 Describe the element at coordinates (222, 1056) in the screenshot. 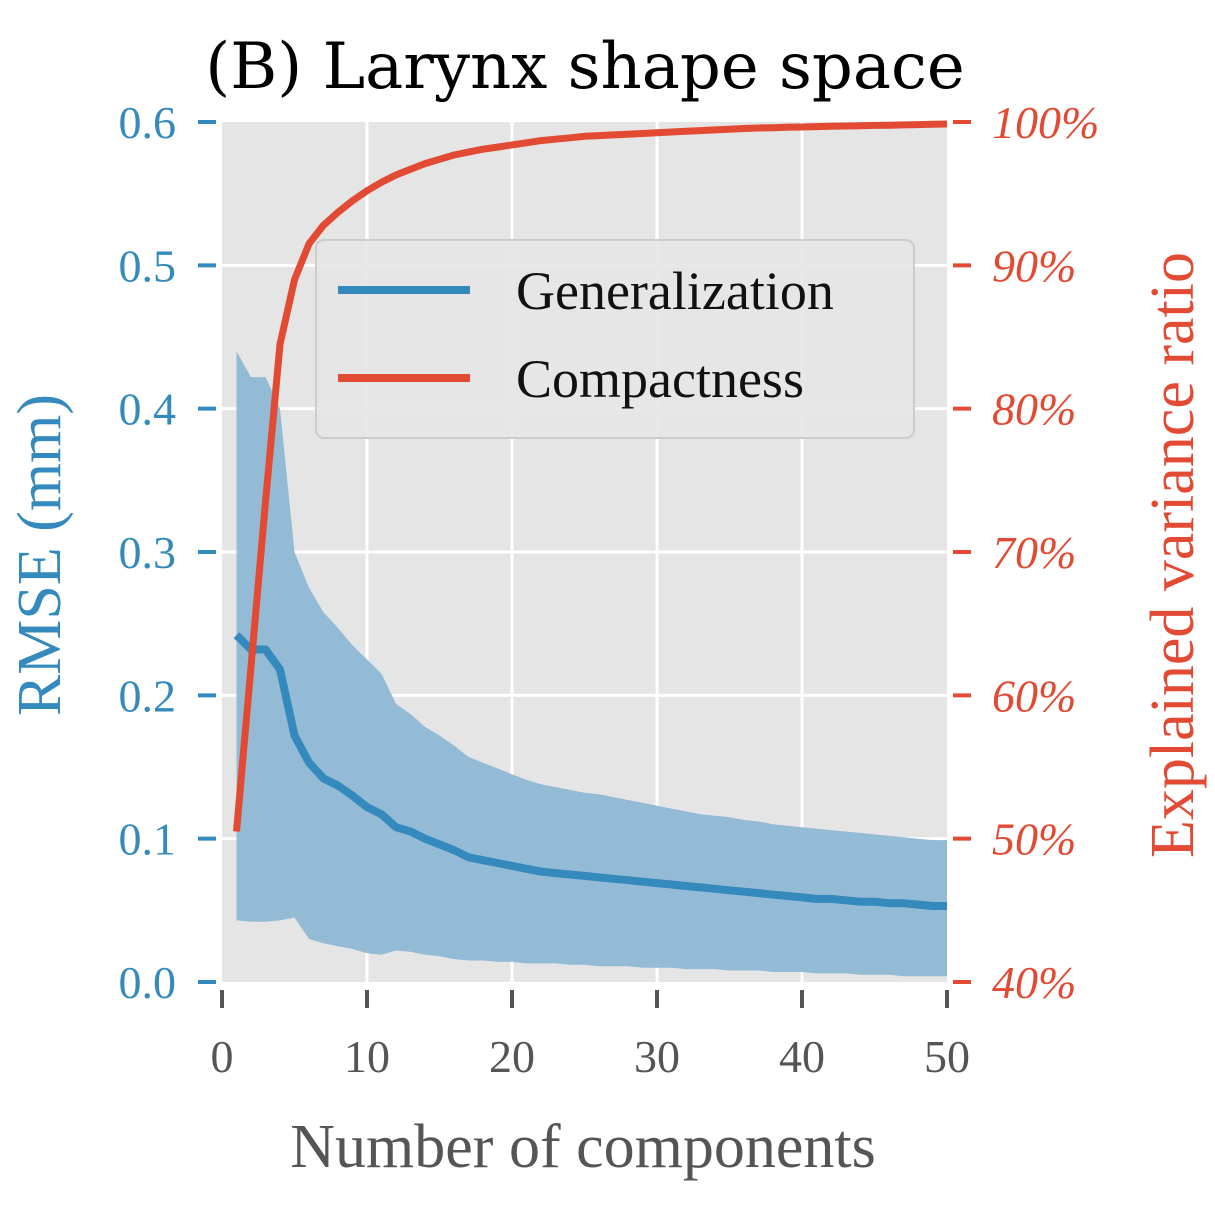

I see `tick-label-x-0: 0` at that location.